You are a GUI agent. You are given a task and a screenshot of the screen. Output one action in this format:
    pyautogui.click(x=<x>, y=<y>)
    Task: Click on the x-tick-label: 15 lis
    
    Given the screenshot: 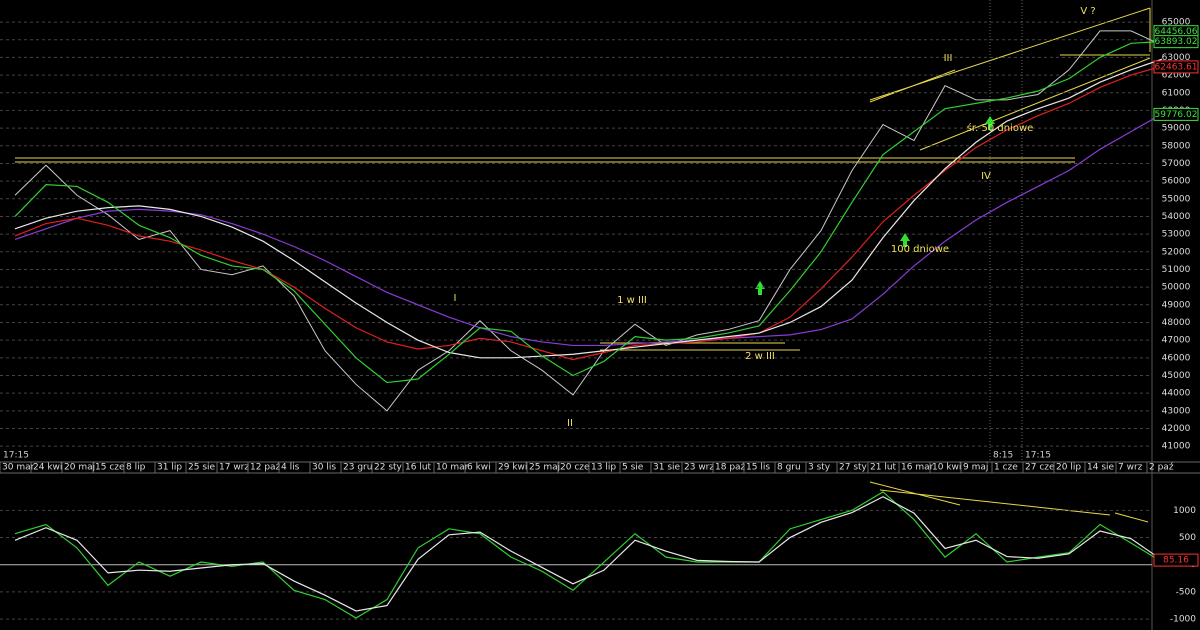 What is the action you would take?
    pyautogui.click(x=758, y=468)
    